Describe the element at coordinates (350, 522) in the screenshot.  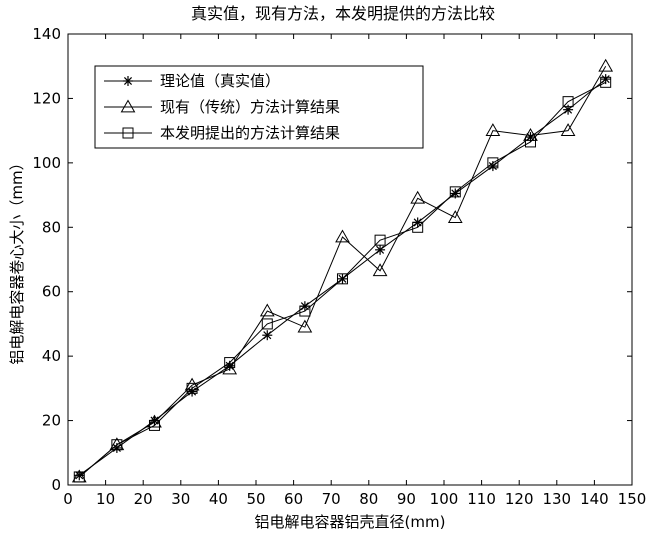
I see `x-axis-title: 铝电解电容器铝壳直径(mm)` at that location.